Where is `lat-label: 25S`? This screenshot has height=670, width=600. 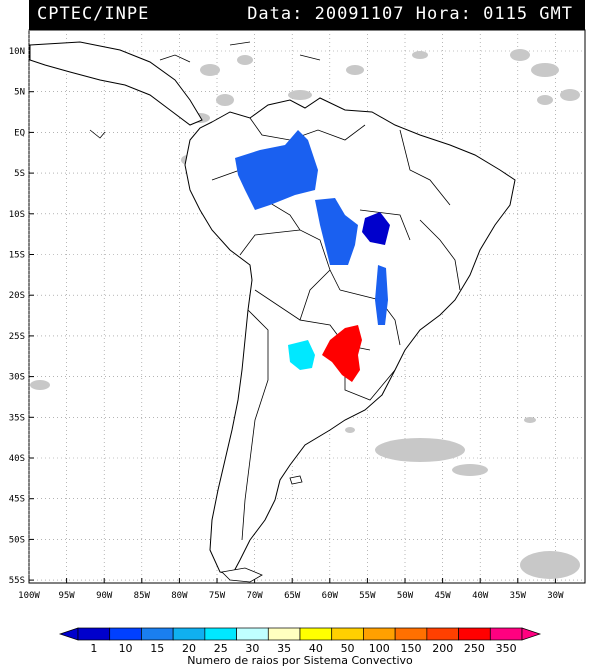 lat-label: 25S is located at coordinates (17, 337).